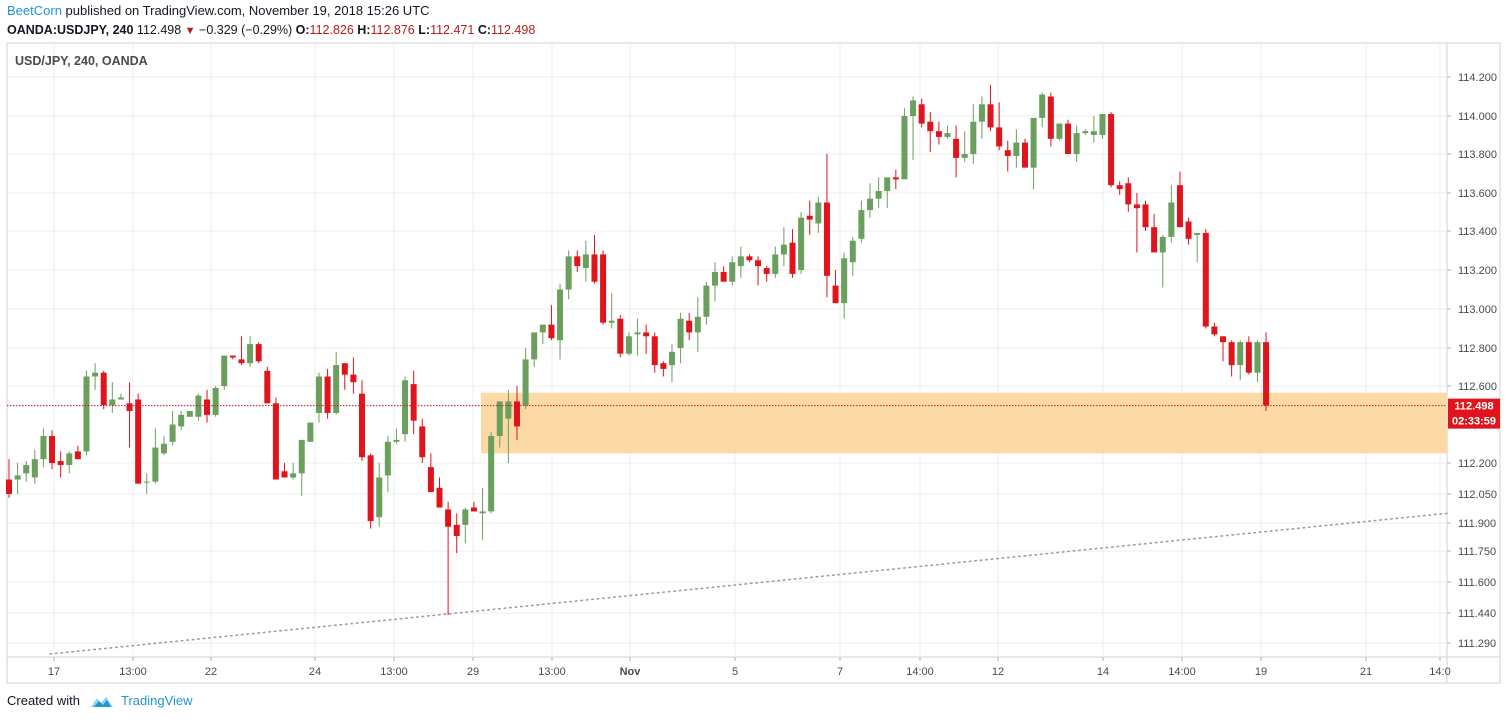  I want to click on time-tick-label: 21, so click(1366, 672).